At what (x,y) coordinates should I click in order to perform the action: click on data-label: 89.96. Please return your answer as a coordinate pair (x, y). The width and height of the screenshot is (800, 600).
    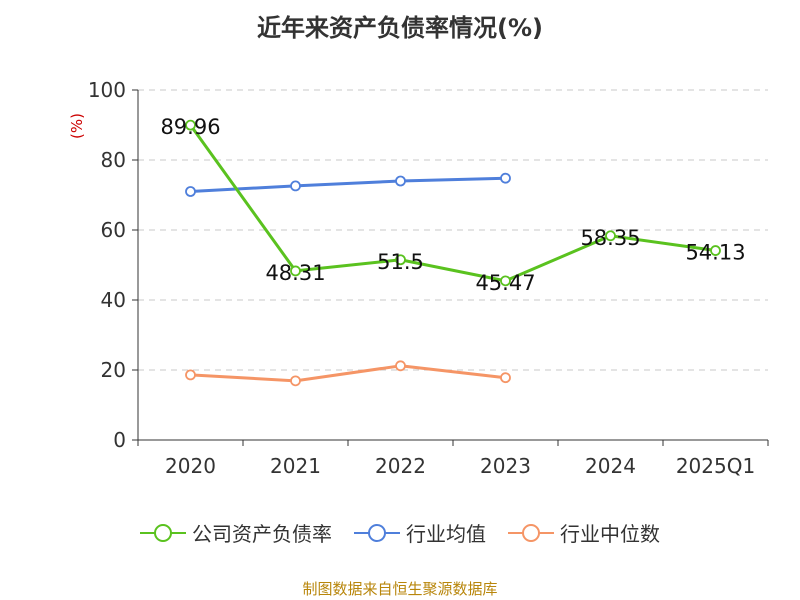
    Looking at the image, I should click on (190, 127).